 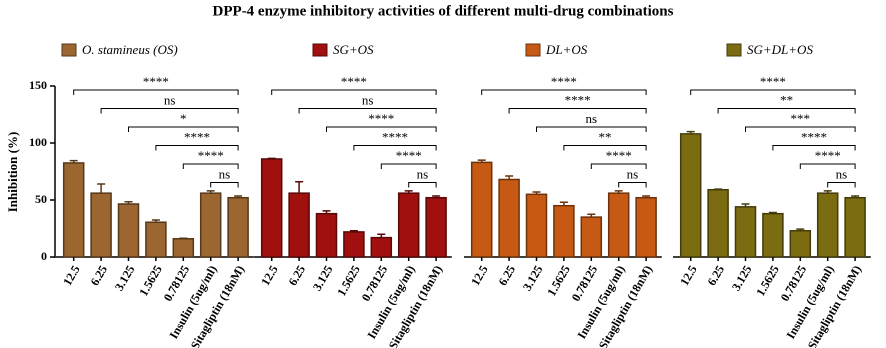 I want to click on significance-label: ***, so click(x=801, y=118).